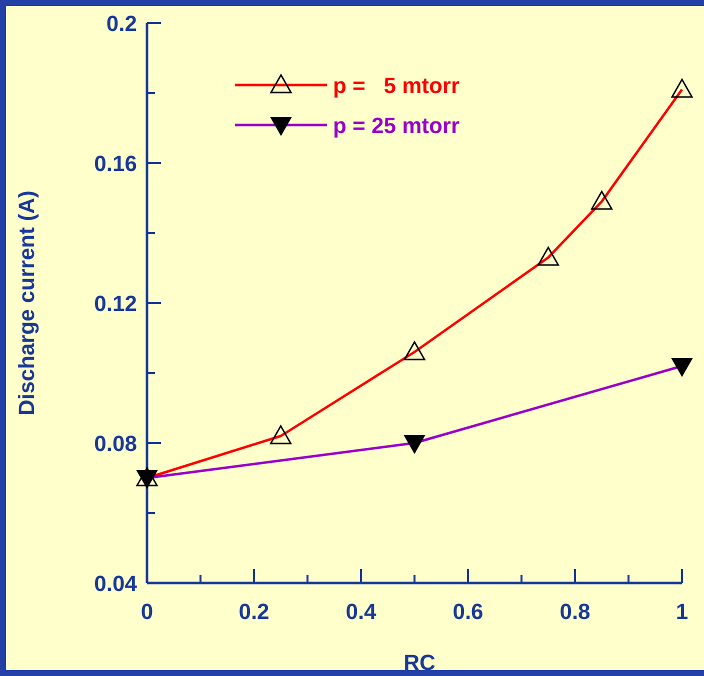 Image resolution: width=704 pixels, height=676 pixels. Describe the element at coordinates (115, 163) in the screenshot. I see `y-tick-label: 0.16` at that location.